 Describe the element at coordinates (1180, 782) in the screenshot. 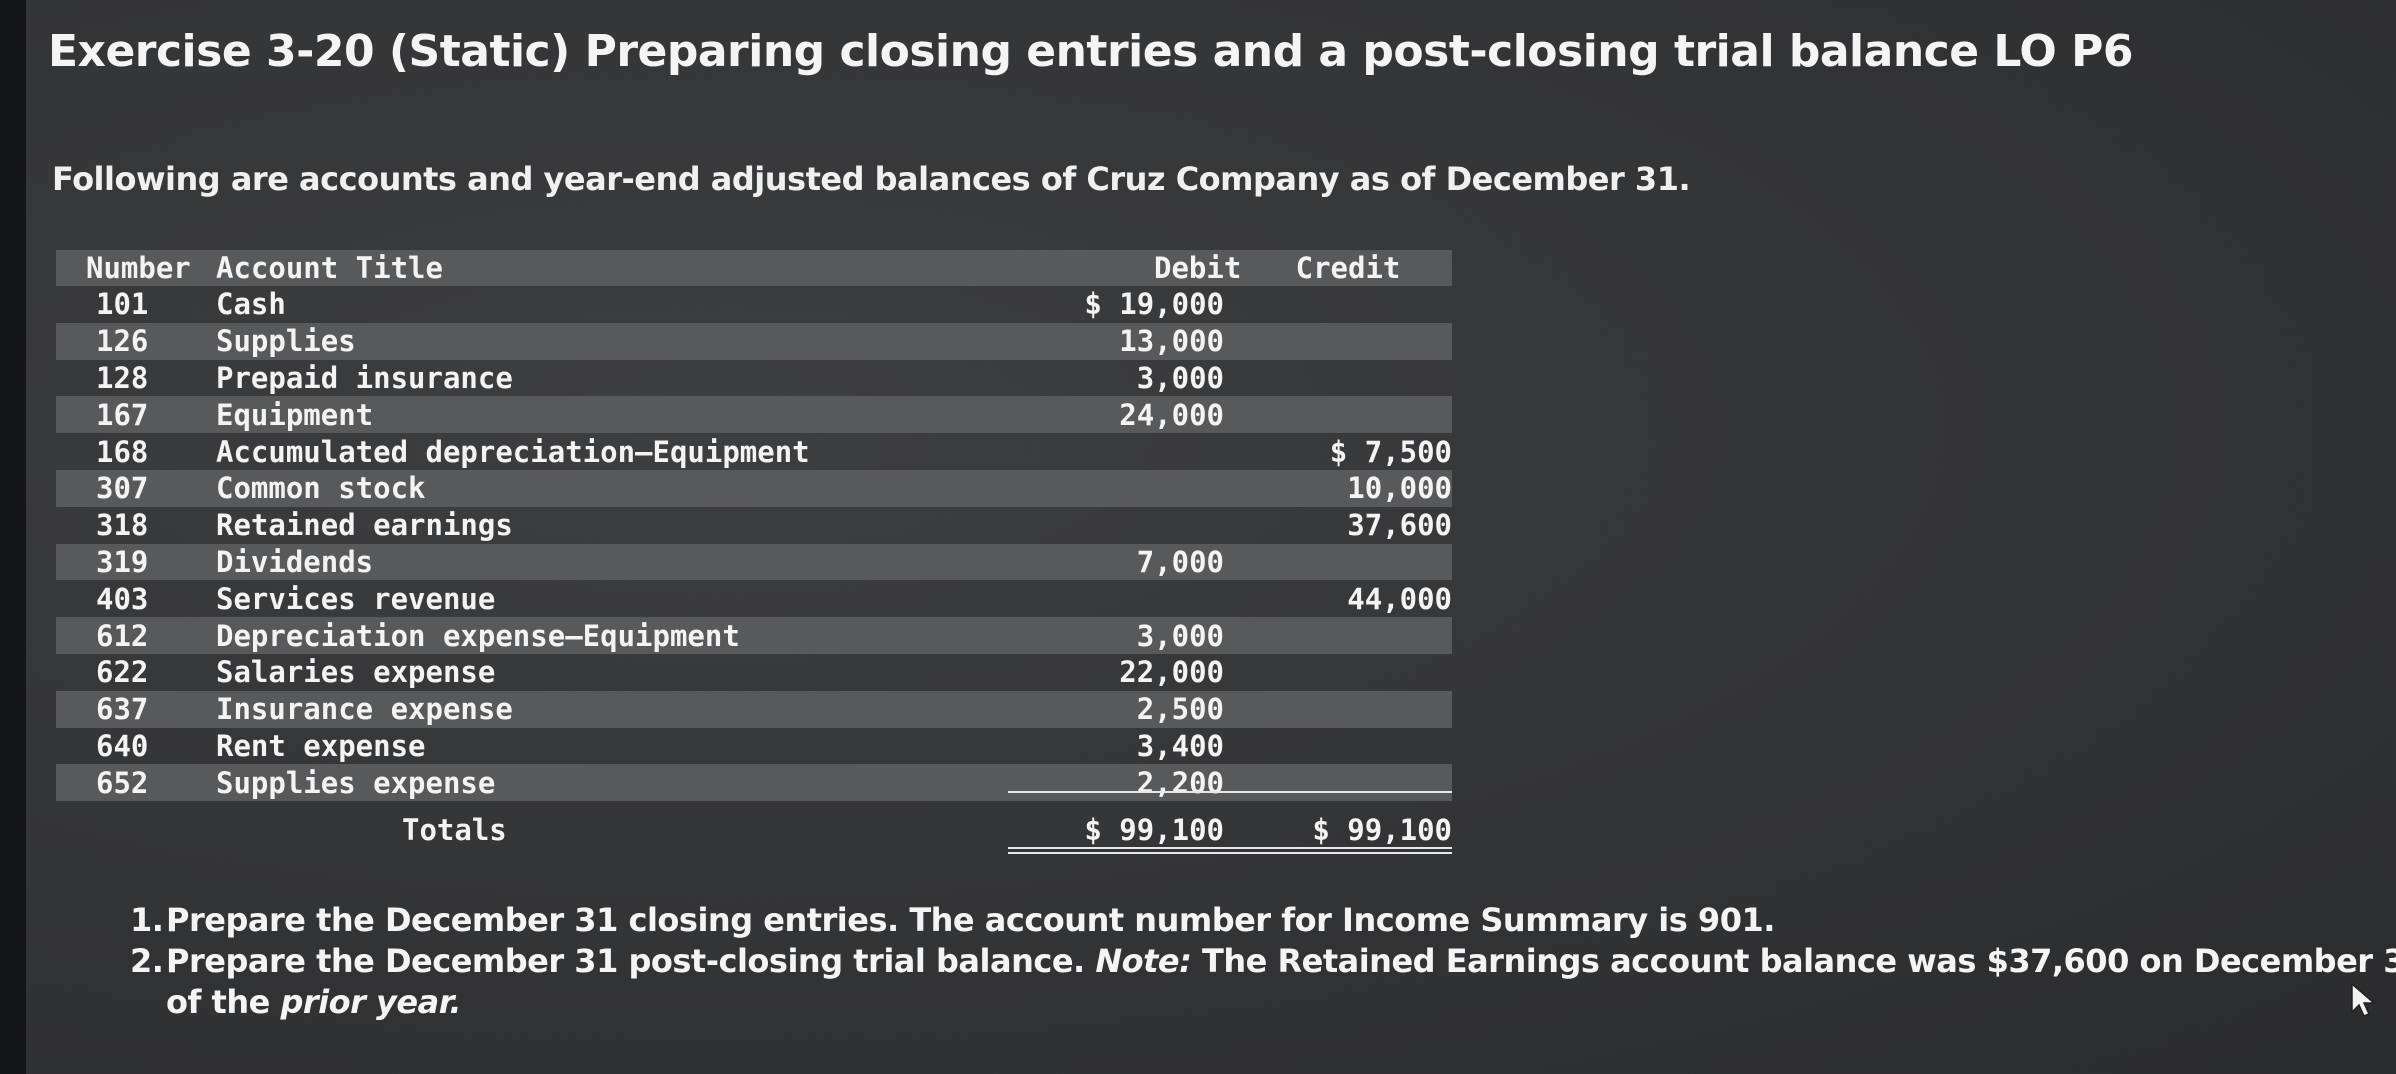

I see `debit-amount: 2,200` at that location.